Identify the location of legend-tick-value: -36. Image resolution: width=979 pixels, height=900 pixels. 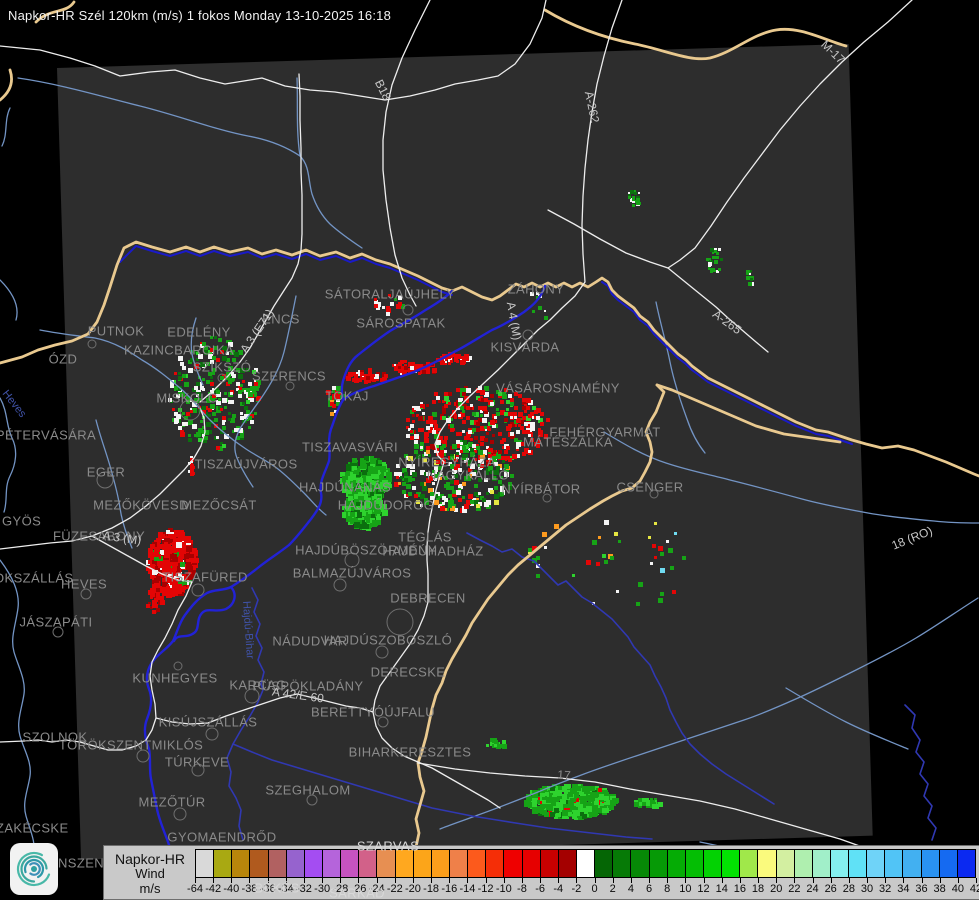
(267, 889).